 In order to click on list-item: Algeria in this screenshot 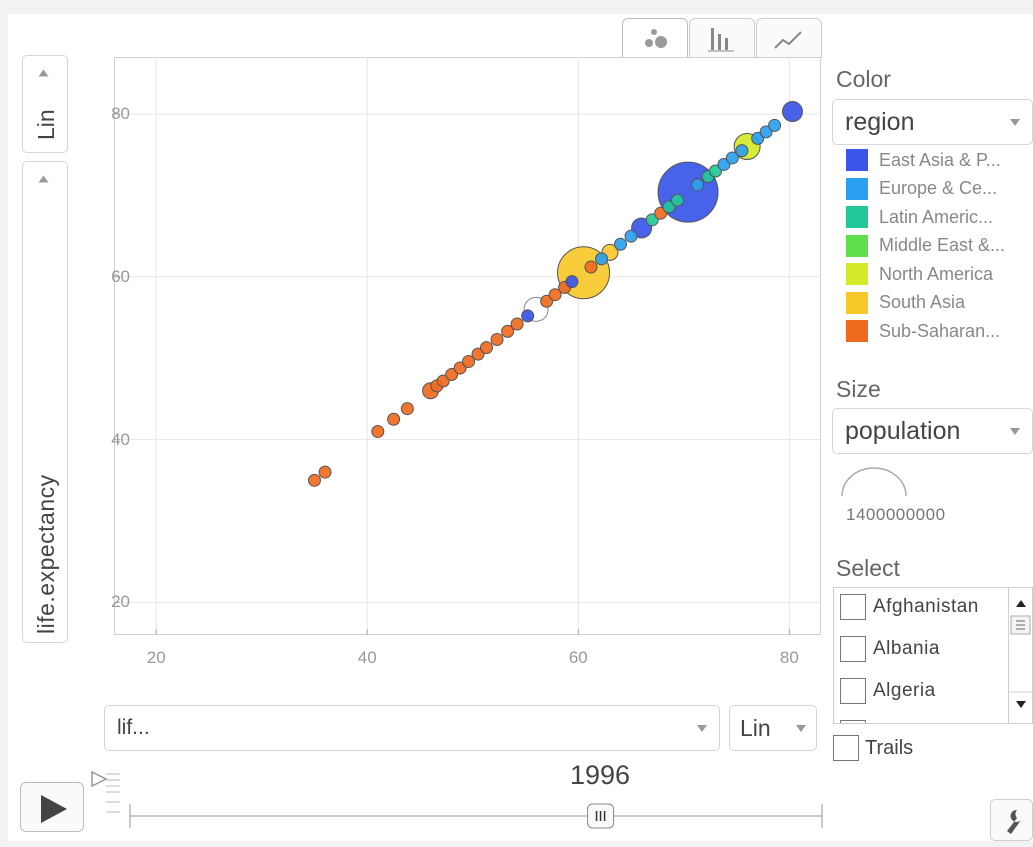, I will do `click(888, 691)`.